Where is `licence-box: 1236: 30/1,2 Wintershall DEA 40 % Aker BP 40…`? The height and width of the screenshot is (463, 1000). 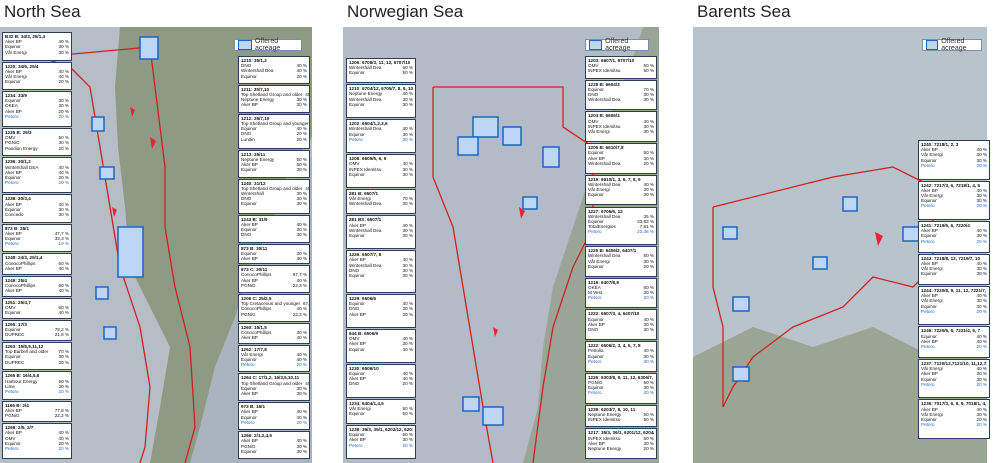 licence-box: 1236: 30/1,2 Wintershall DEA 40 % Aker BP 40… is located at coordinates (37, 175).